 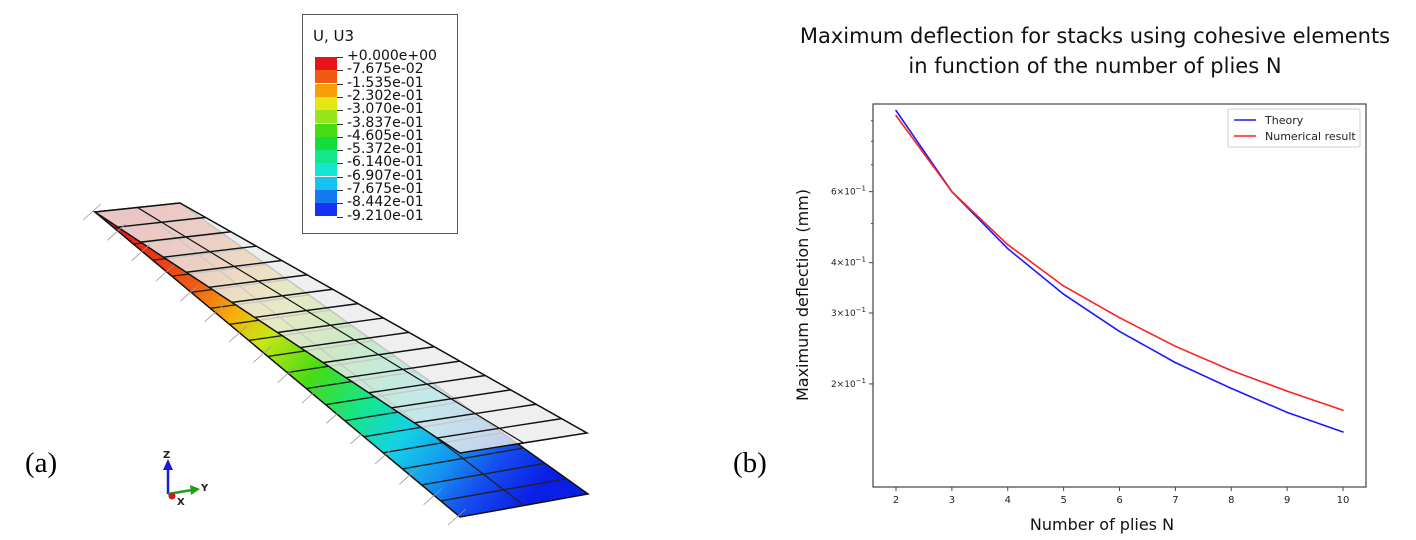 What do you see at coordinates (1063, 500) in the screenshot?
I see `x-tick-label: 5` at bounding box center [1063, 500].